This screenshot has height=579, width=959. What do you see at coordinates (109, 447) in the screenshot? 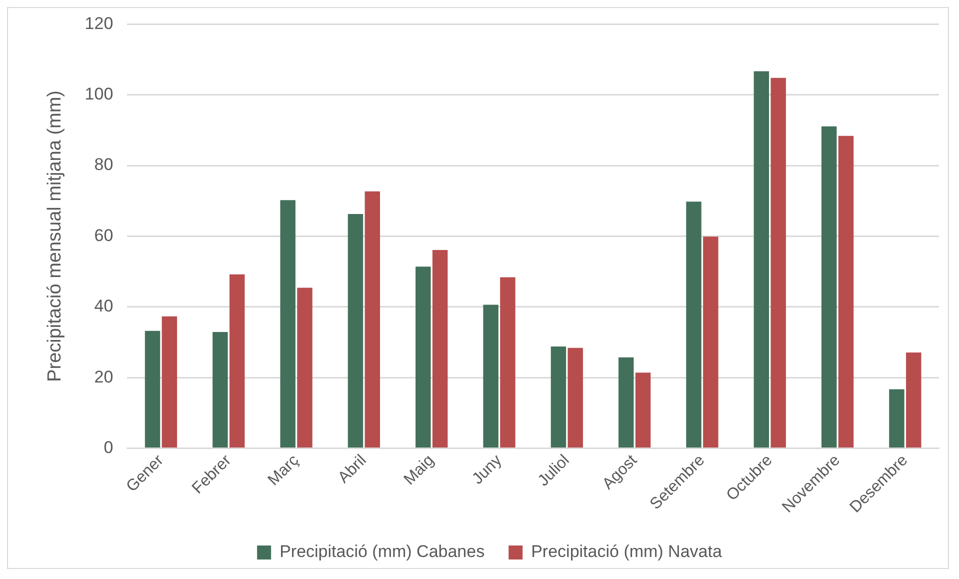
I see `y-tick-label: 0` at bounding box center [109, 447].